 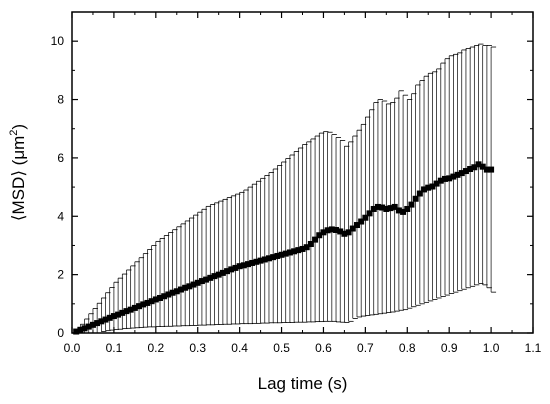 What do you see at coordinates (60, 216) in the screenshot?
I see `y-tick-label: 4` at bounding box center [60, 216].